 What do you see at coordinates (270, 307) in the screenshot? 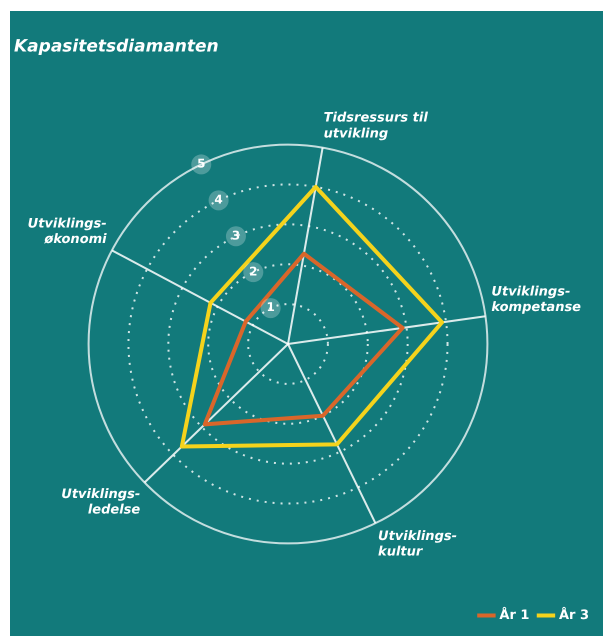
I see `y-tick-label: 1` at bounding box center [270, 307].